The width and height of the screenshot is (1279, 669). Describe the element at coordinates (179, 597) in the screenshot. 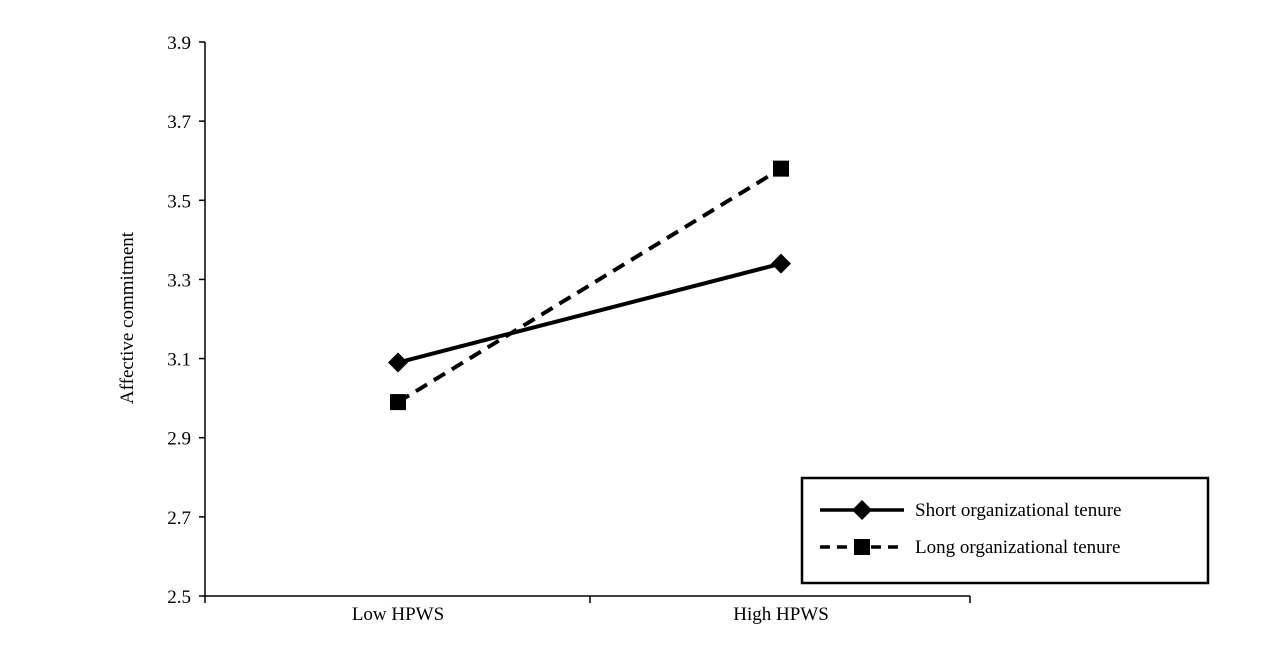

I see `y-tick-label: 2.5` at that location.